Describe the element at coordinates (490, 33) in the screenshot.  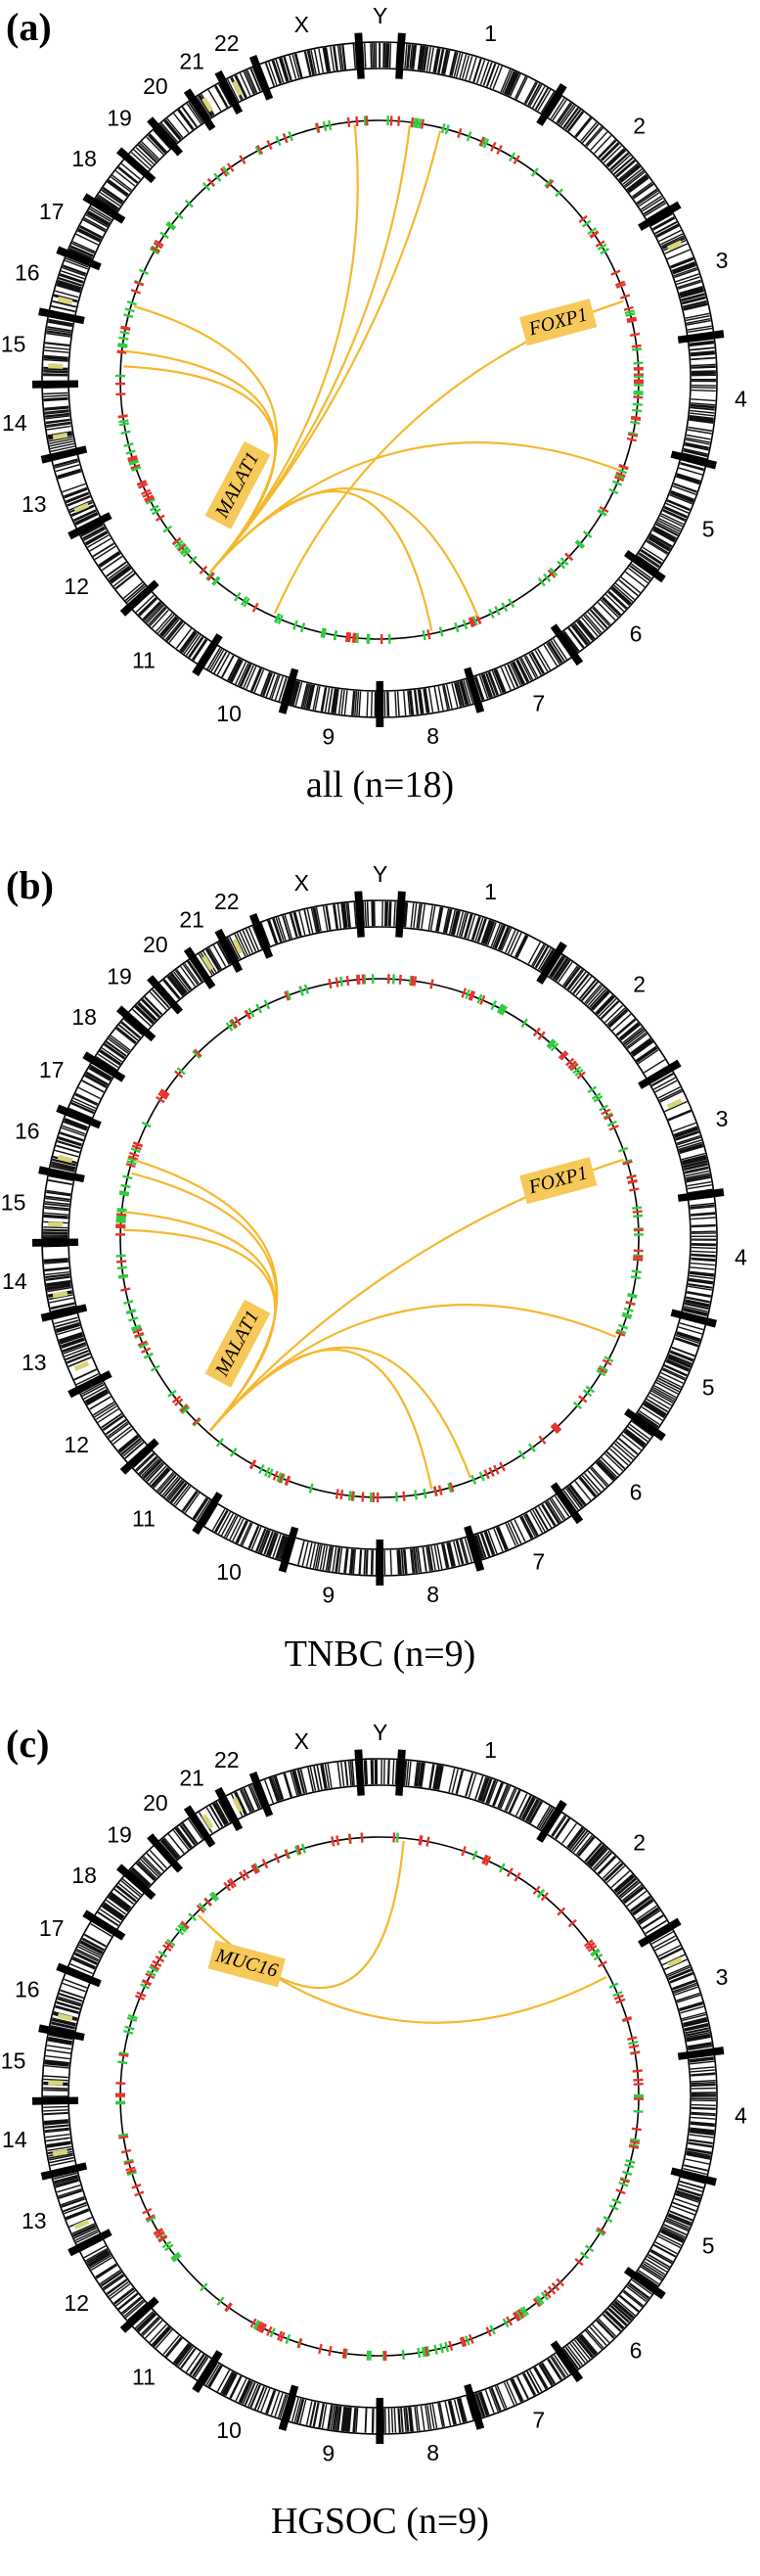
I see `chromosome-label: 1` at that location.